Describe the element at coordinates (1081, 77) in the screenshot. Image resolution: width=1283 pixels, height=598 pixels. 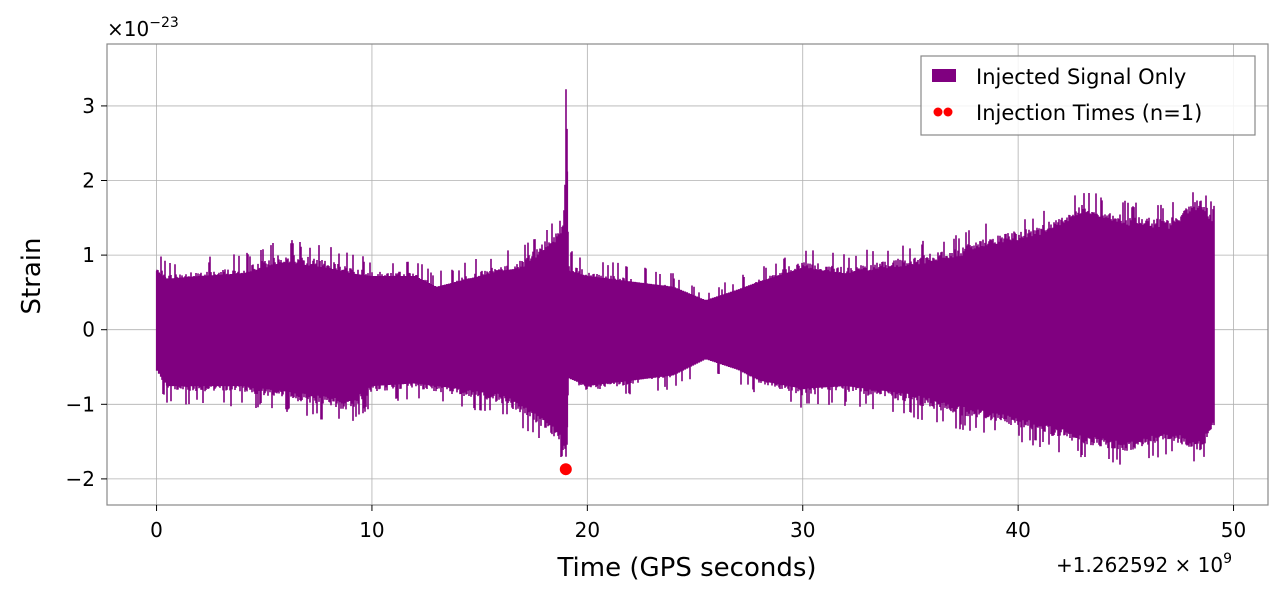
I see `legend-label-injected-signal: Injected Signal Only` at that location.